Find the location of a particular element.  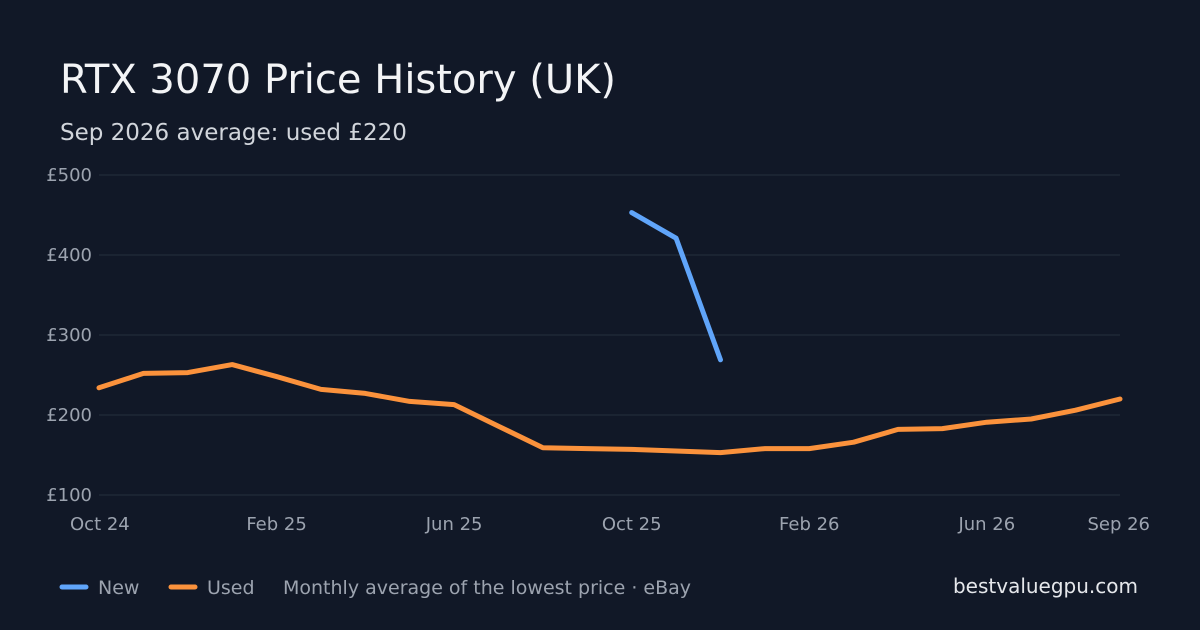

y-axis-ticks: £100 £200 £300 £400 £500 is located at coordinates (69, 335).